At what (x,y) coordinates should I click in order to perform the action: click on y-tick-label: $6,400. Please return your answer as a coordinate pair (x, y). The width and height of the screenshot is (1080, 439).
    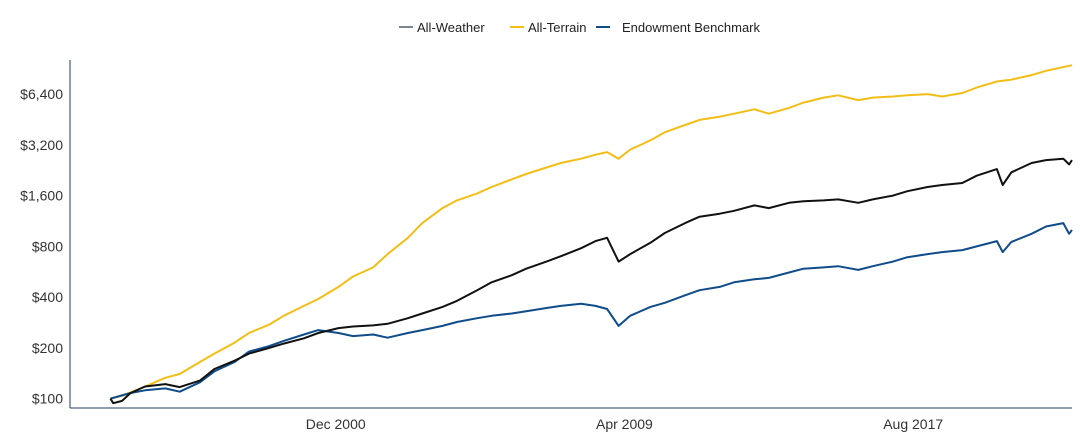
    Looking at the image, I should click on (41, 94).